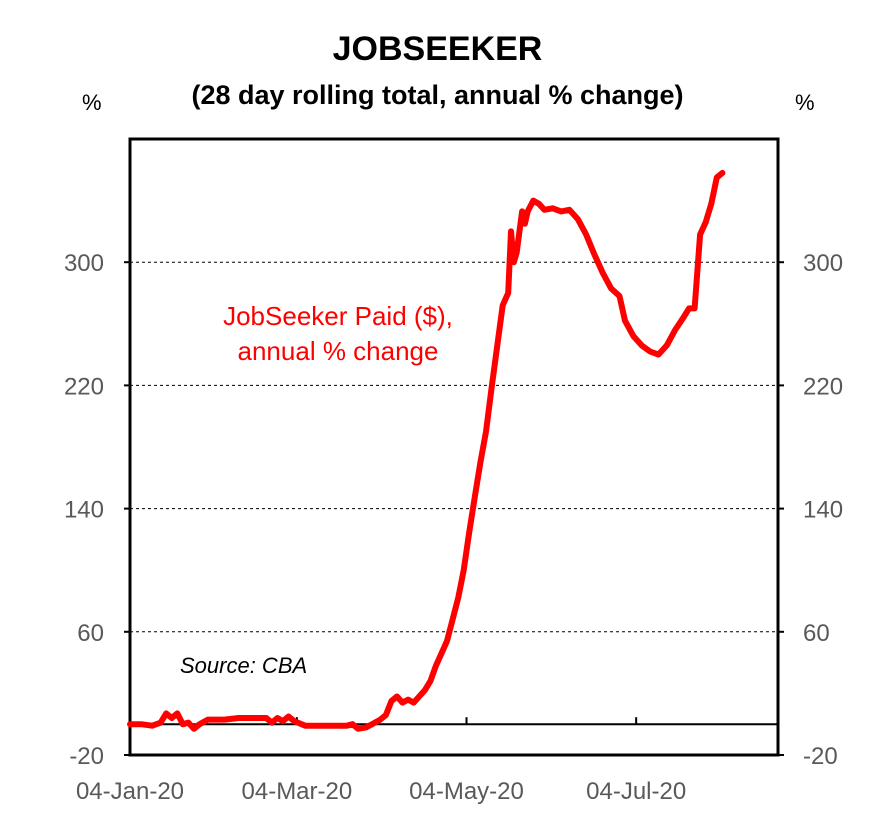 Image resolution: width=875 pixels, height=828 pixels. I want to click on source-note: Source: CBA, so click(243, 665).